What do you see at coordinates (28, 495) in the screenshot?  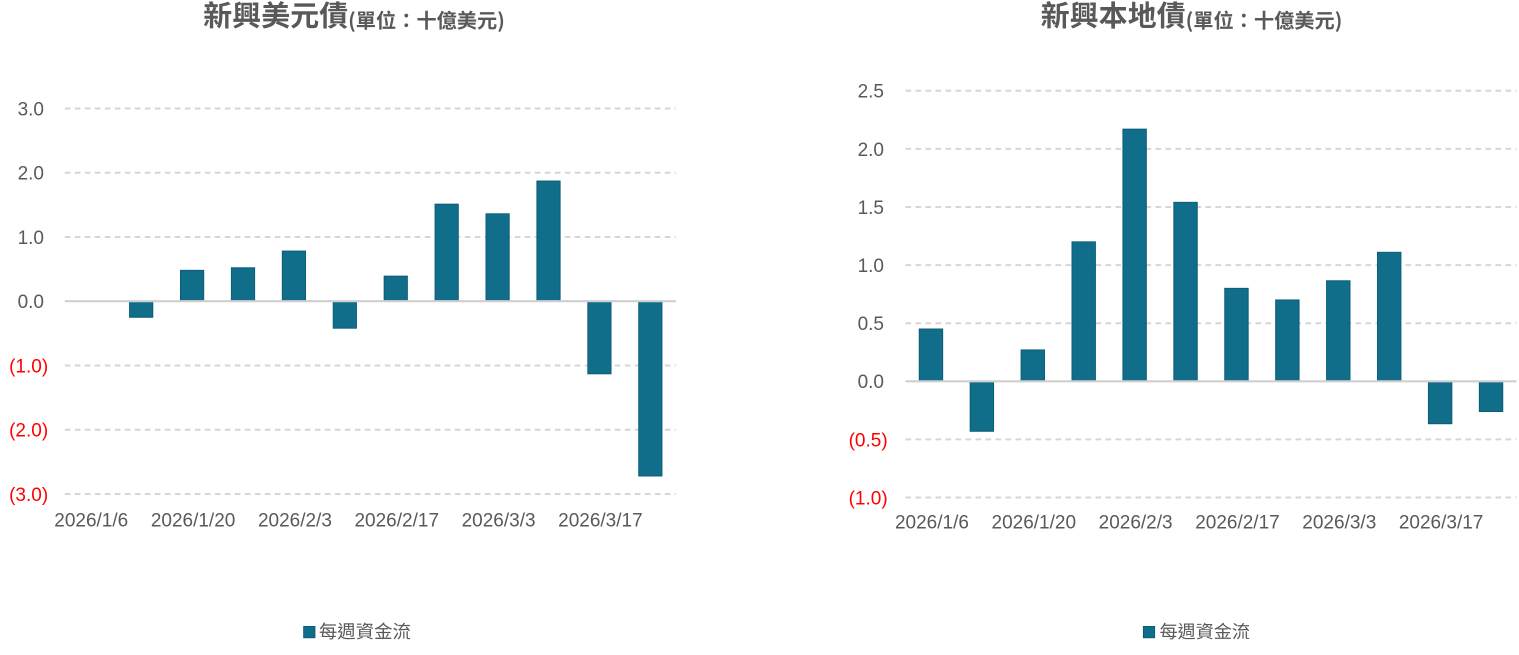 I see `svg-text: (3.0)` at bounding box center [28, 495].